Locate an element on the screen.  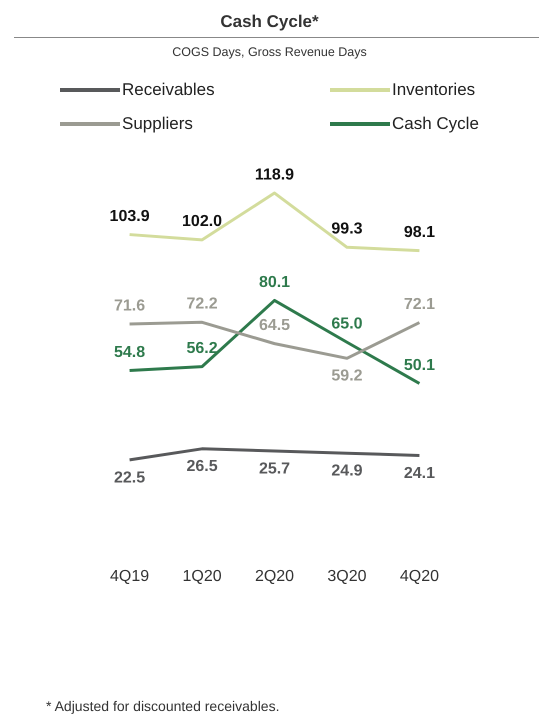
data-label: 71.6 is located at coordinates (130, 305).